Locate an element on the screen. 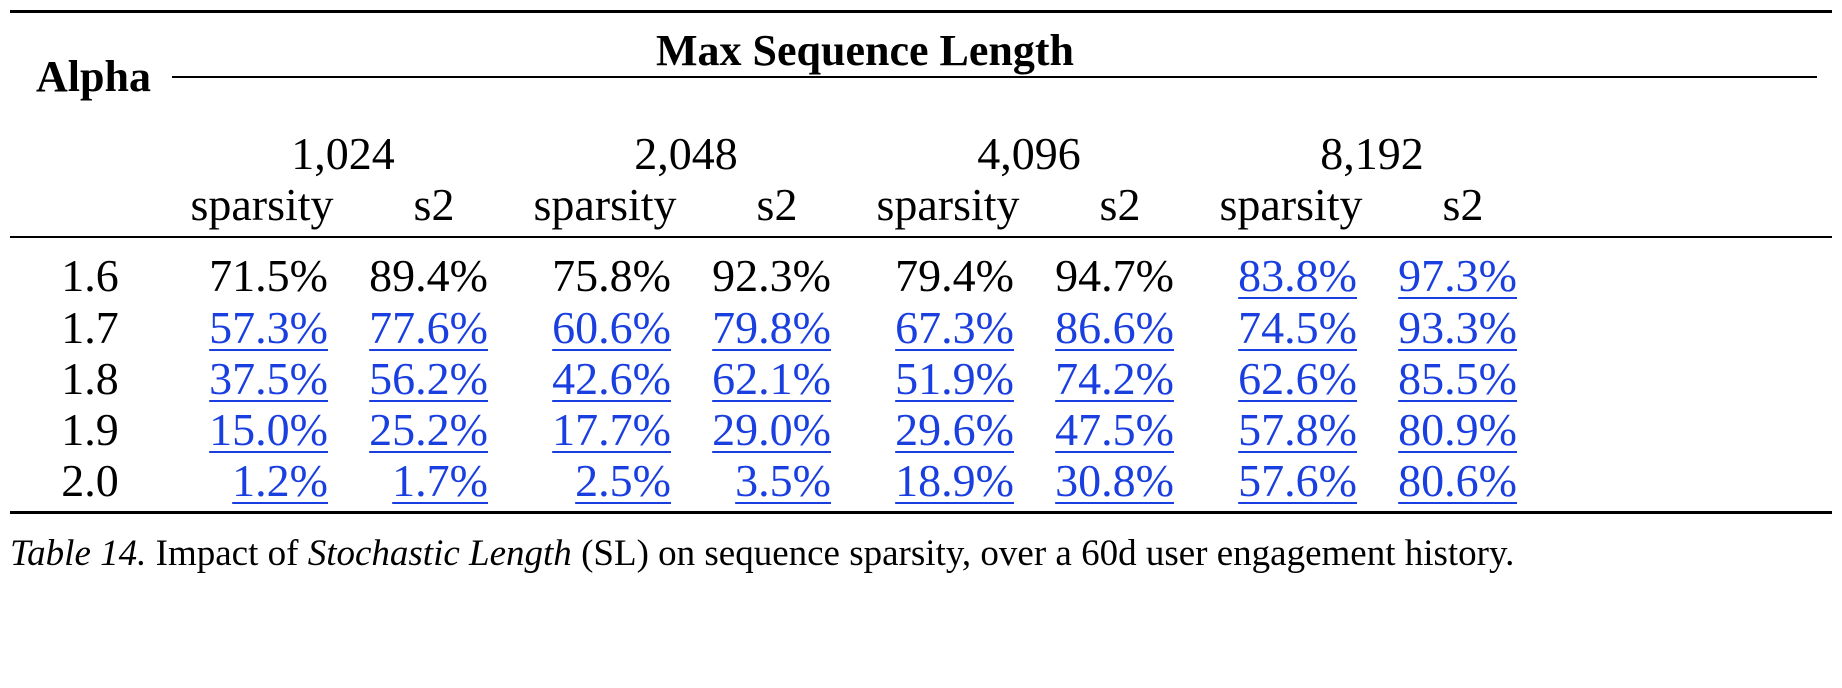  s2-cell: 80.9% is located at coordinates (1457, 429).